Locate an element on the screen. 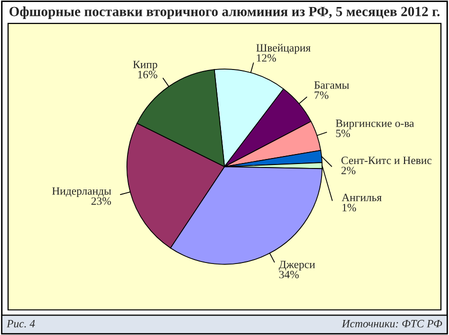 The width and height of the screenshot is (449, 335). data-label: 2% is located at coordinates (348, 170).